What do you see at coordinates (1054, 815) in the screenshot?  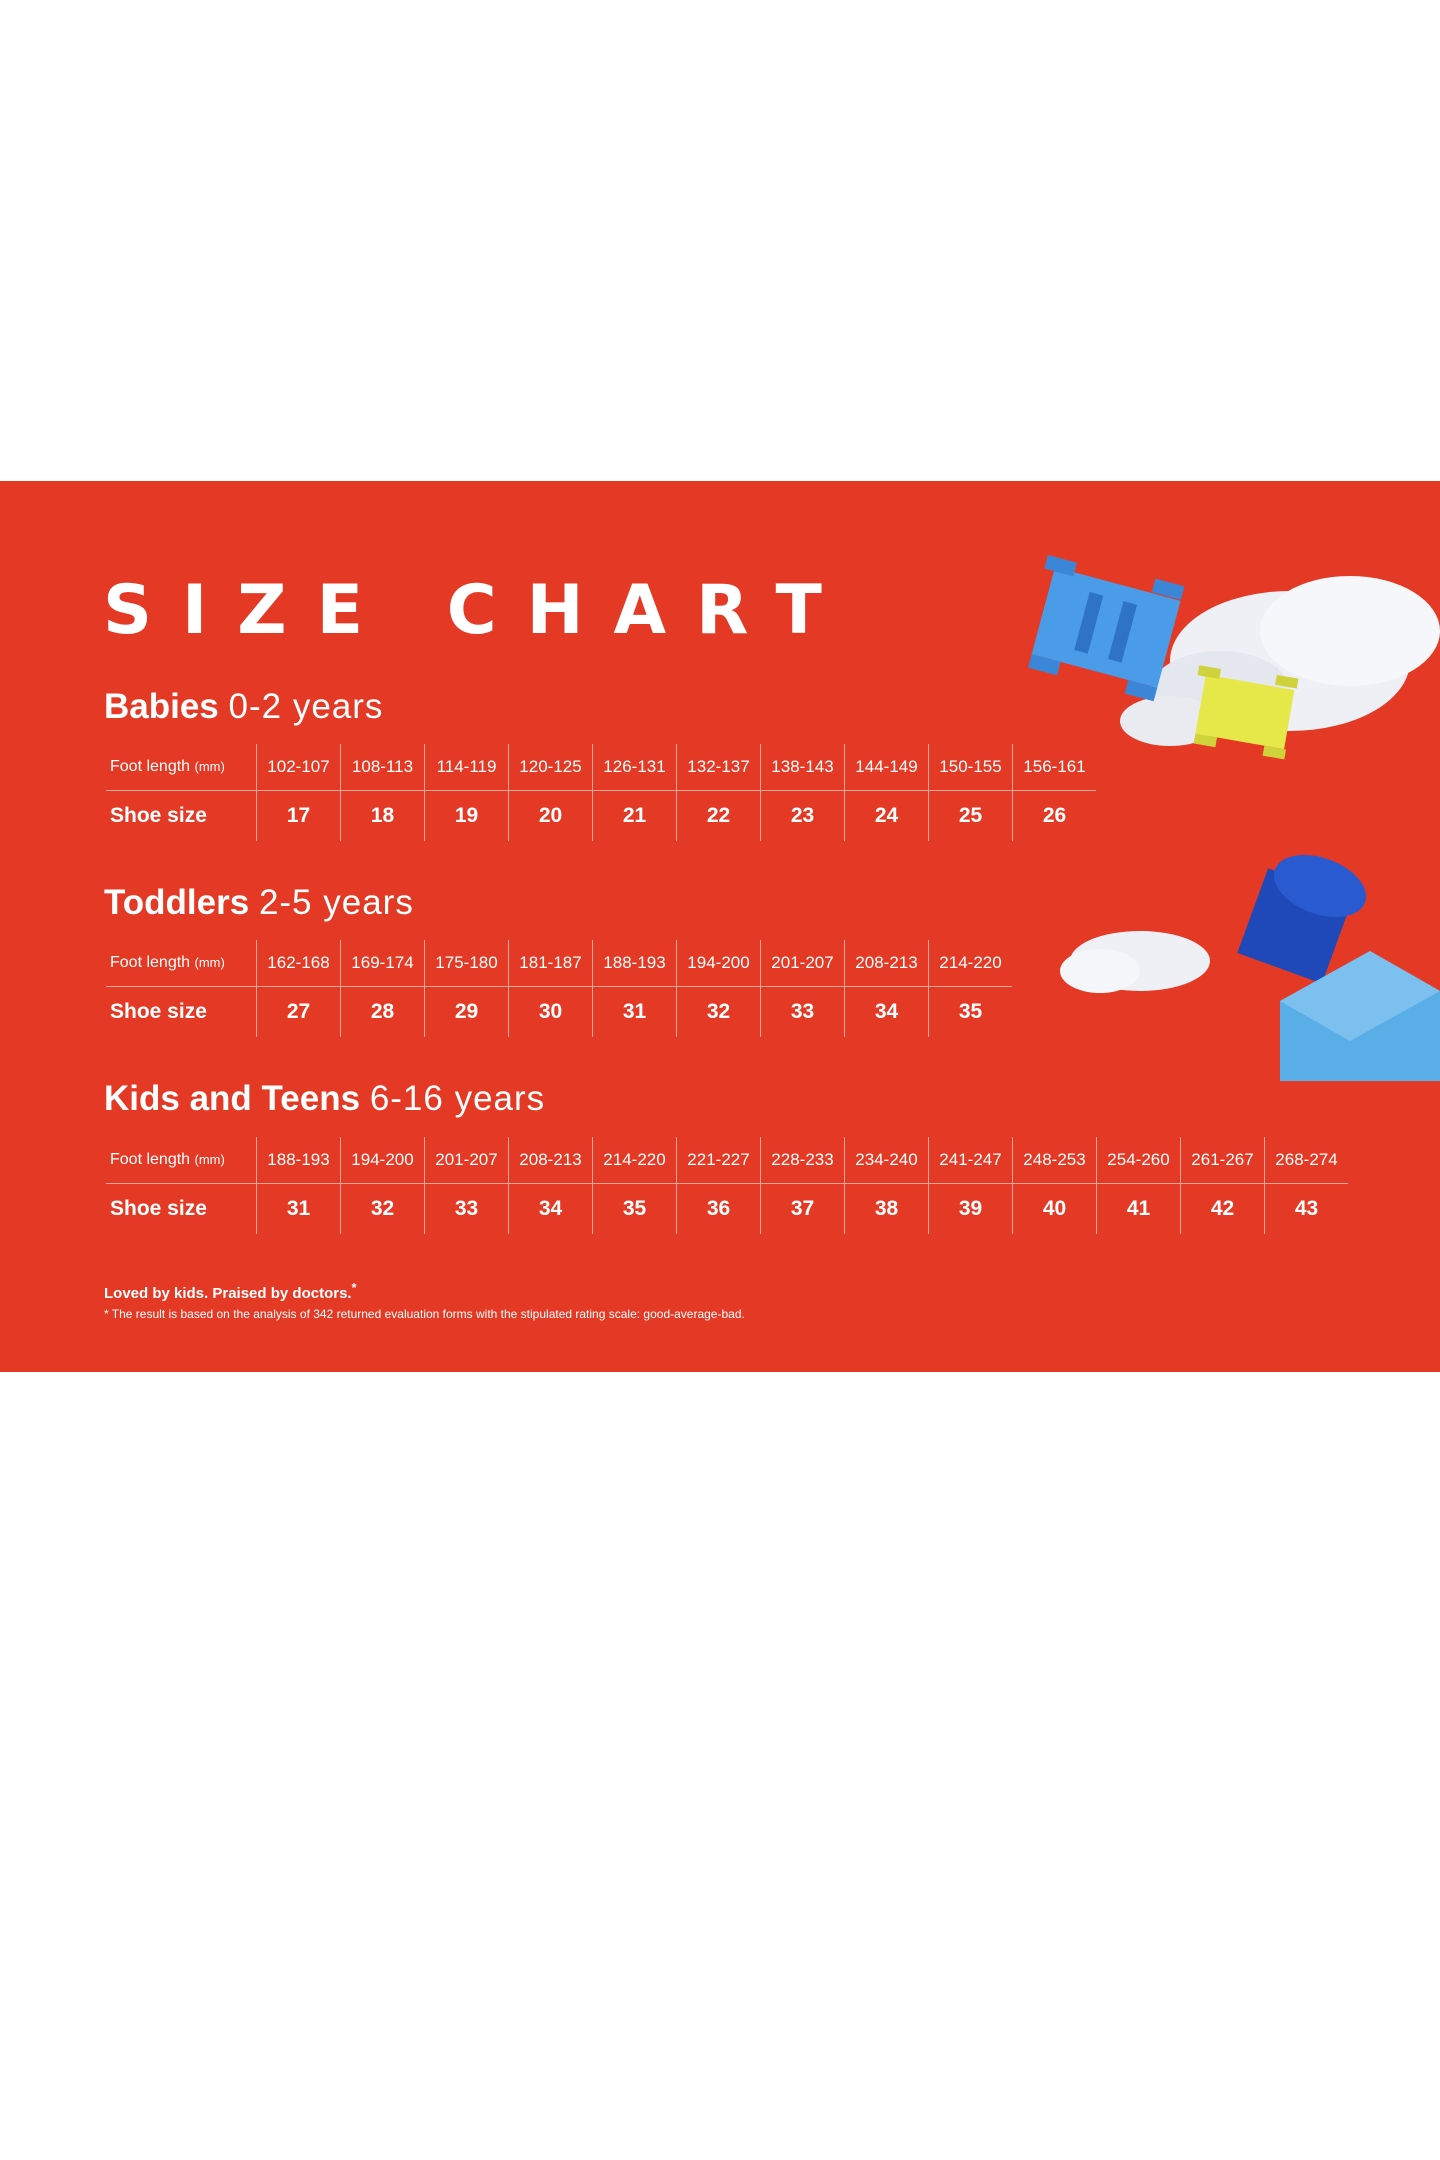 I see `shoe-size-cell: 26` at bounding box center [1054, 815].